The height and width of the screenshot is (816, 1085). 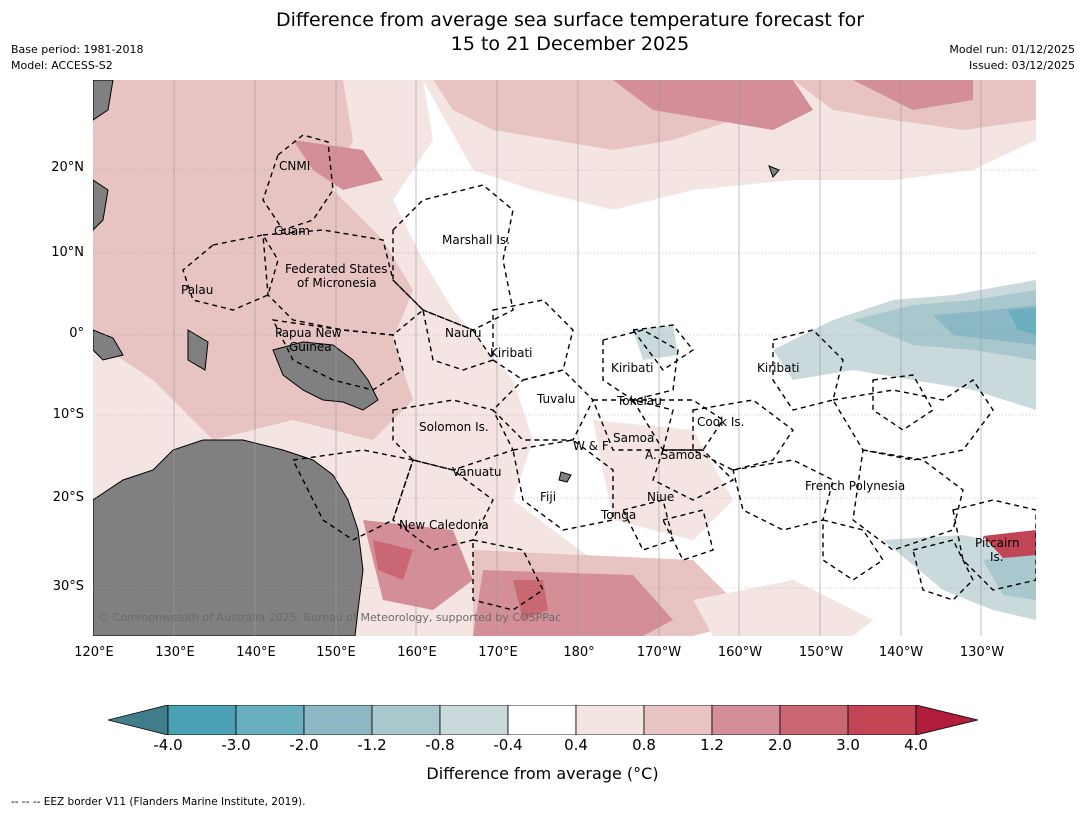 I want to click on colorbar-tick-7: 0.4, so click(x=576, y=745).